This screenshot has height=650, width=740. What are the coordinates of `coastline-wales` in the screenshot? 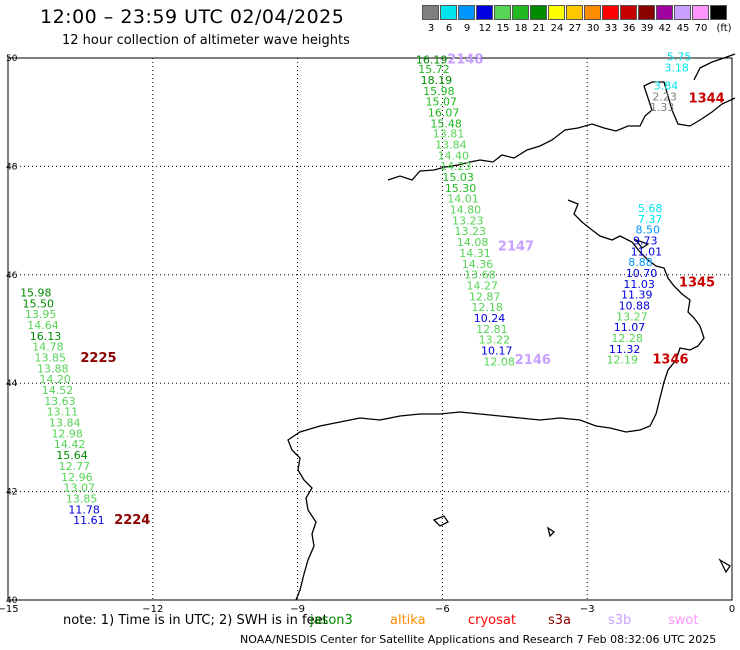 It's located at (714, 67).